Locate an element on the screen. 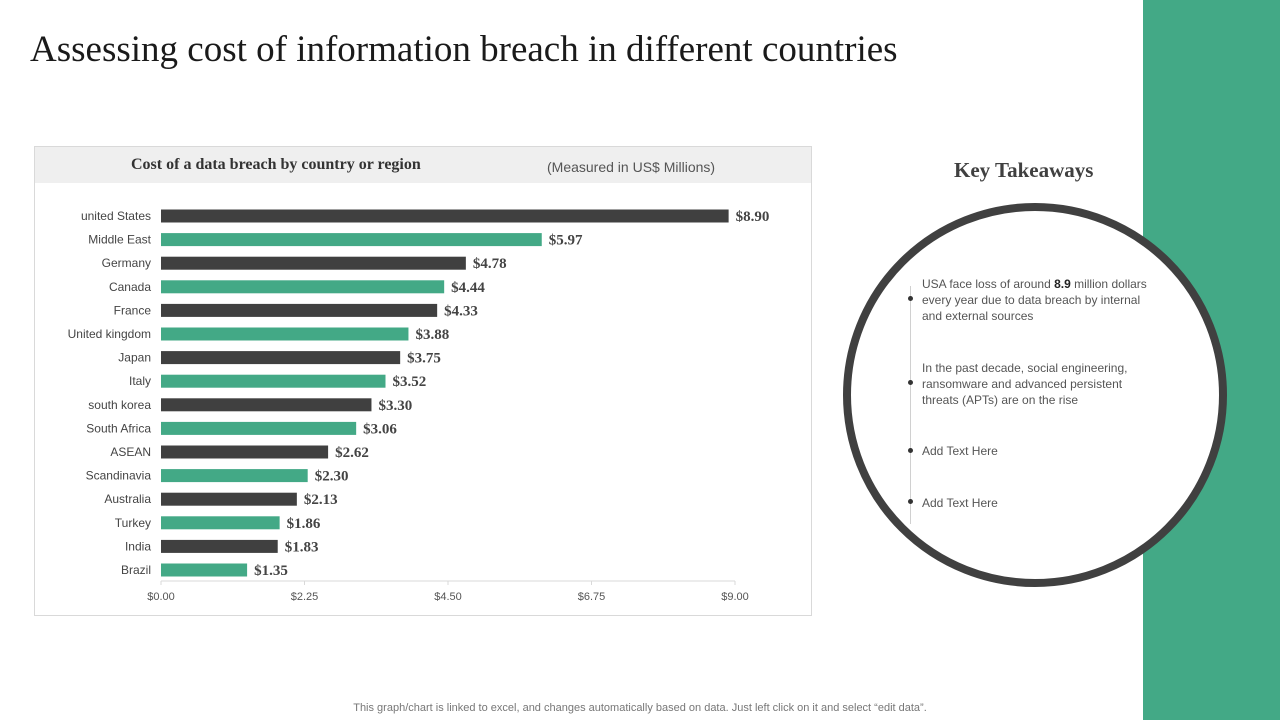  bar-united-states is located at coordinates (445, 216).